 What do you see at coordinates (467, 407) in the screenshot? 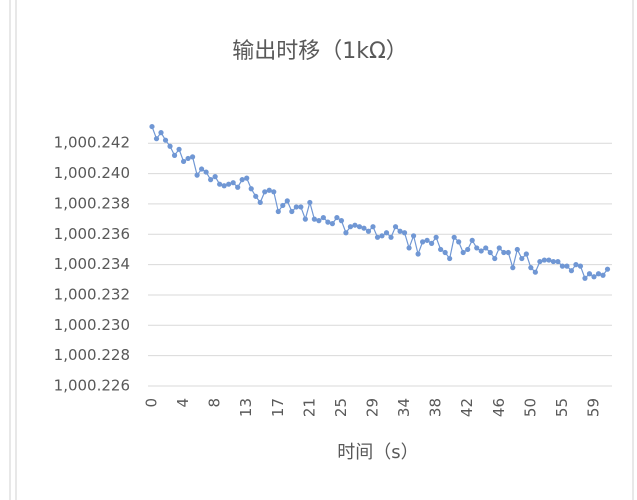
I see `x-tick-label: 42` at bounding box center [467, 407].